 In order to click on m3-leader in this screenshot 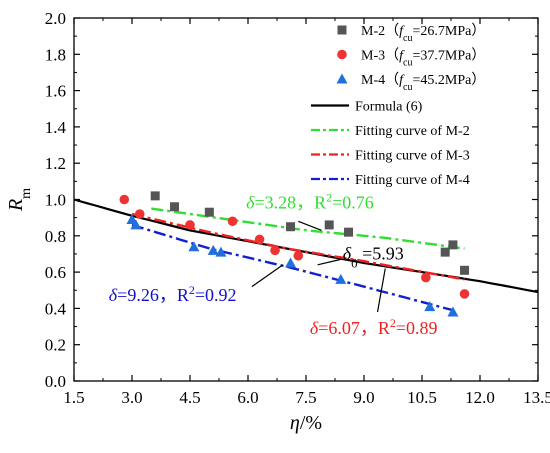, I will do `click(381, 290)`.